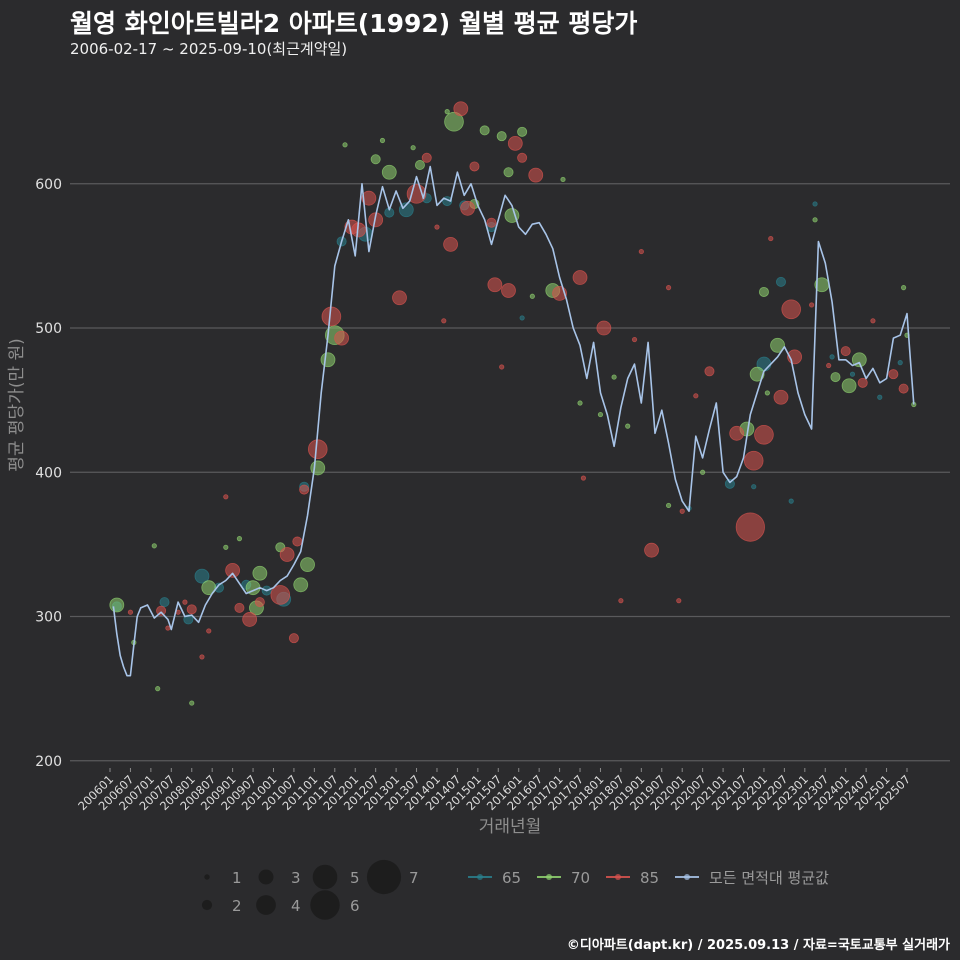 This screenshot has height=960, width=960. I want to click on series-legend-label: 모든 면적대 평균값, so click(769, 878).